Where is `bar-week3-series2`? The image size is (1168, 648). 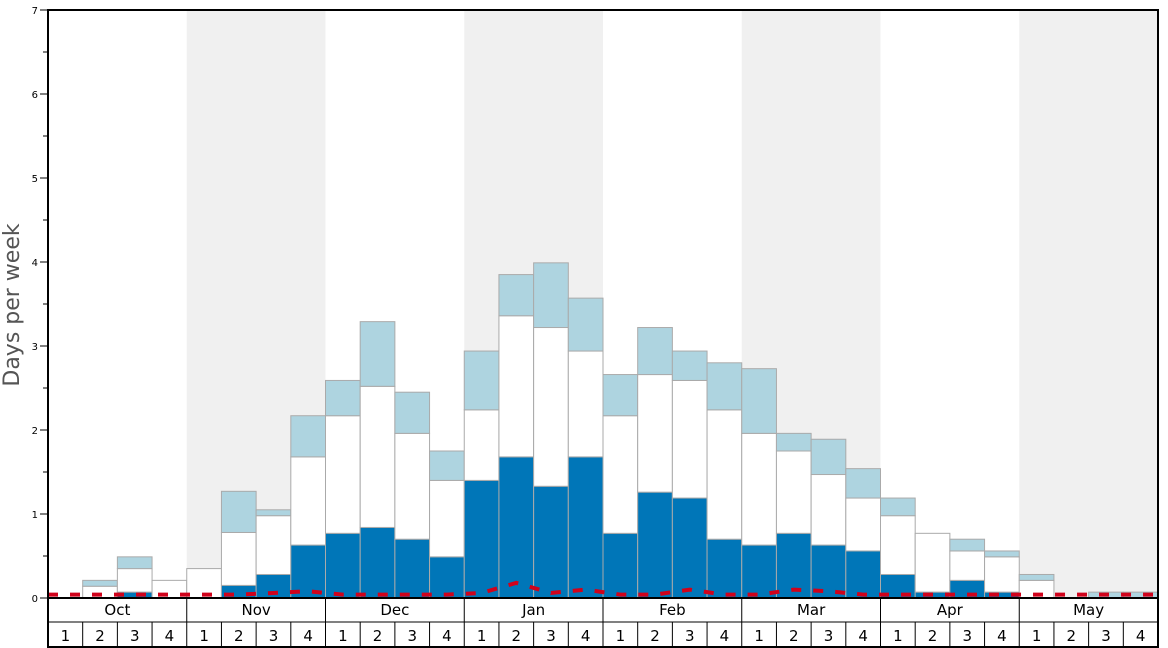 bar-week3-series2 is located at coordinates (134, 580).